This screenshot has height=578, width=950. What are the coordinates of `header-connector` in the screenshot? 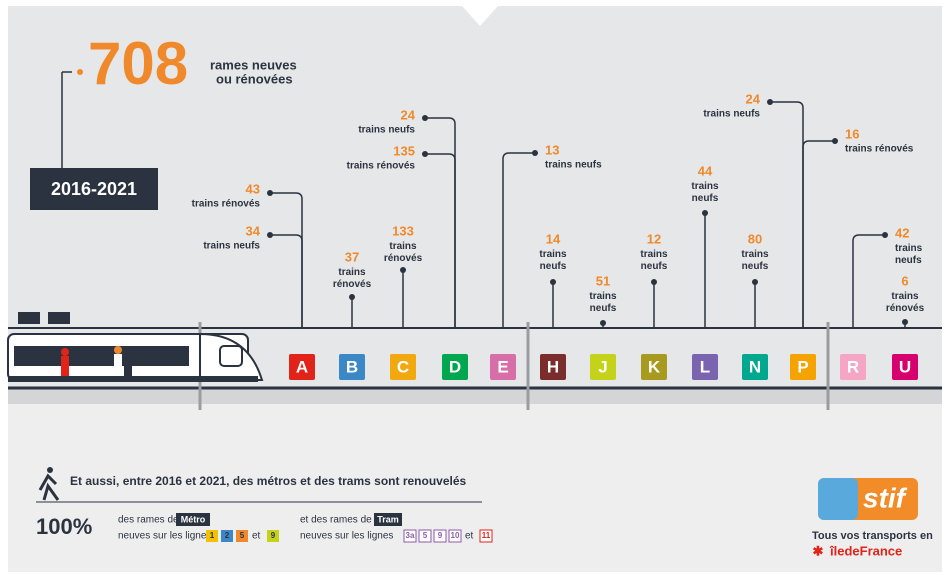 It's located at (66, 119).